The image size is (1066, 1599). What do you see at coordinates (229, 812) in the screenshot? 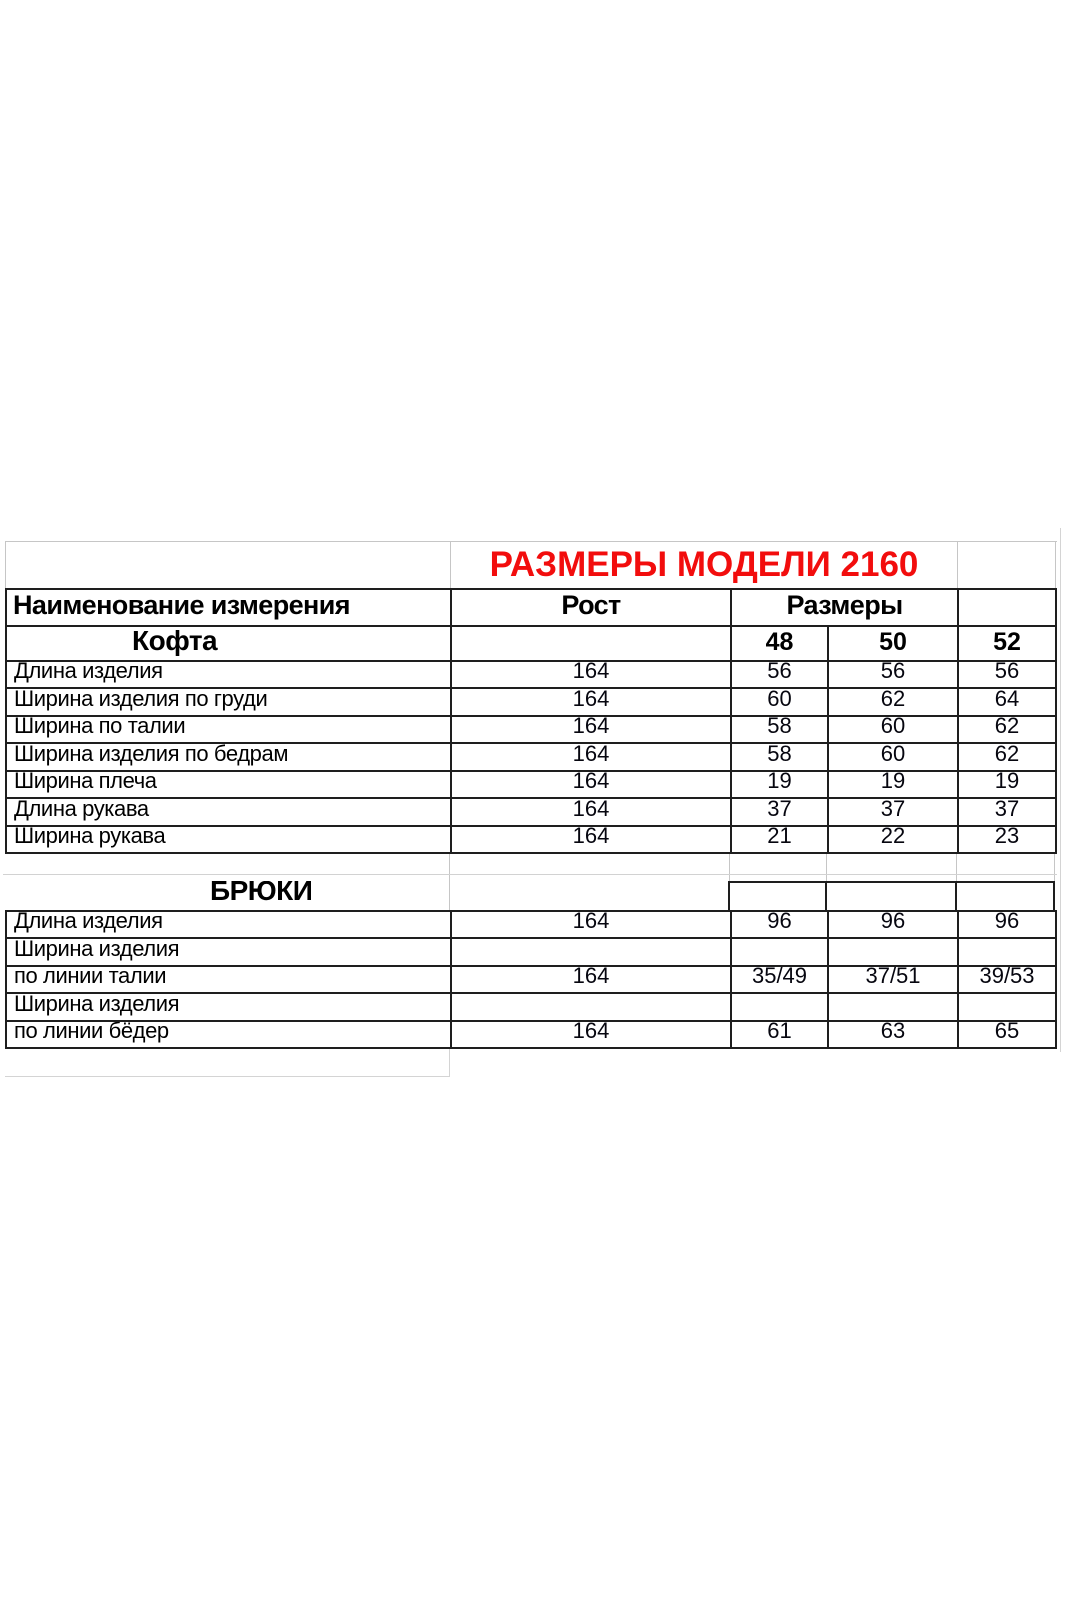
I see `row-label: Длина рукава` at bounding box center [229, 812].